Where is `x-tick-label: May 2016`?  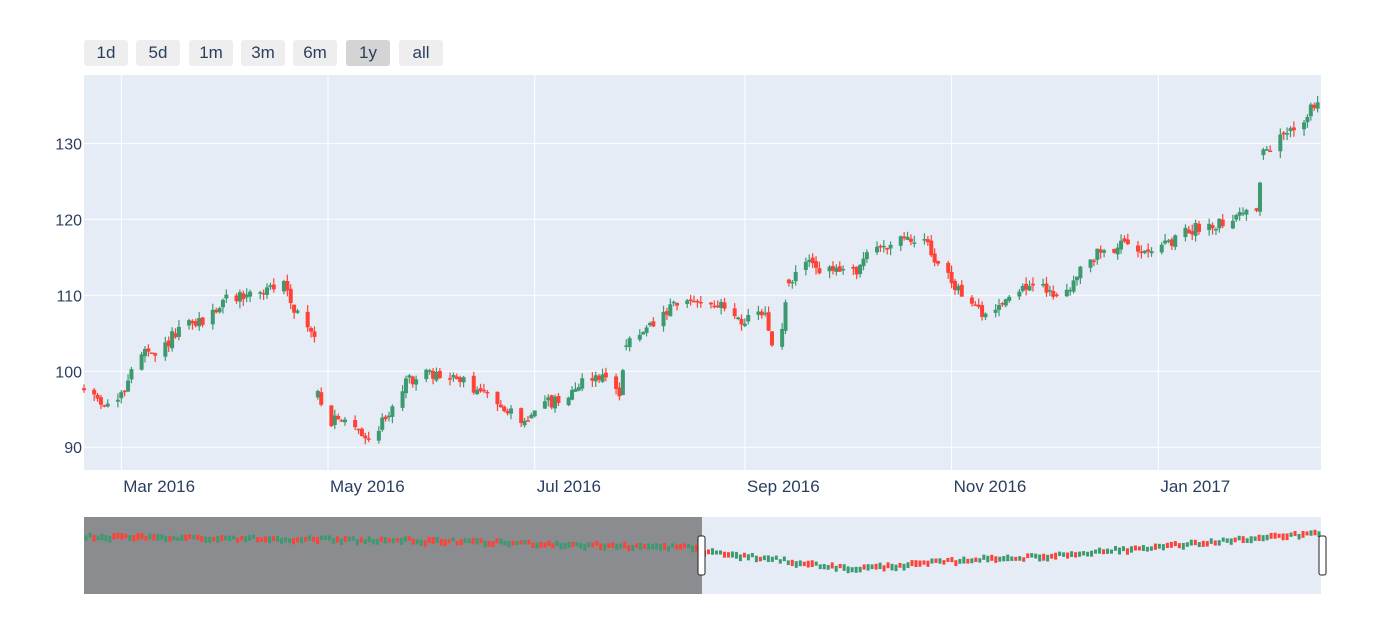
x-tick-label: May 2016 is located at coordinates (367, 486).